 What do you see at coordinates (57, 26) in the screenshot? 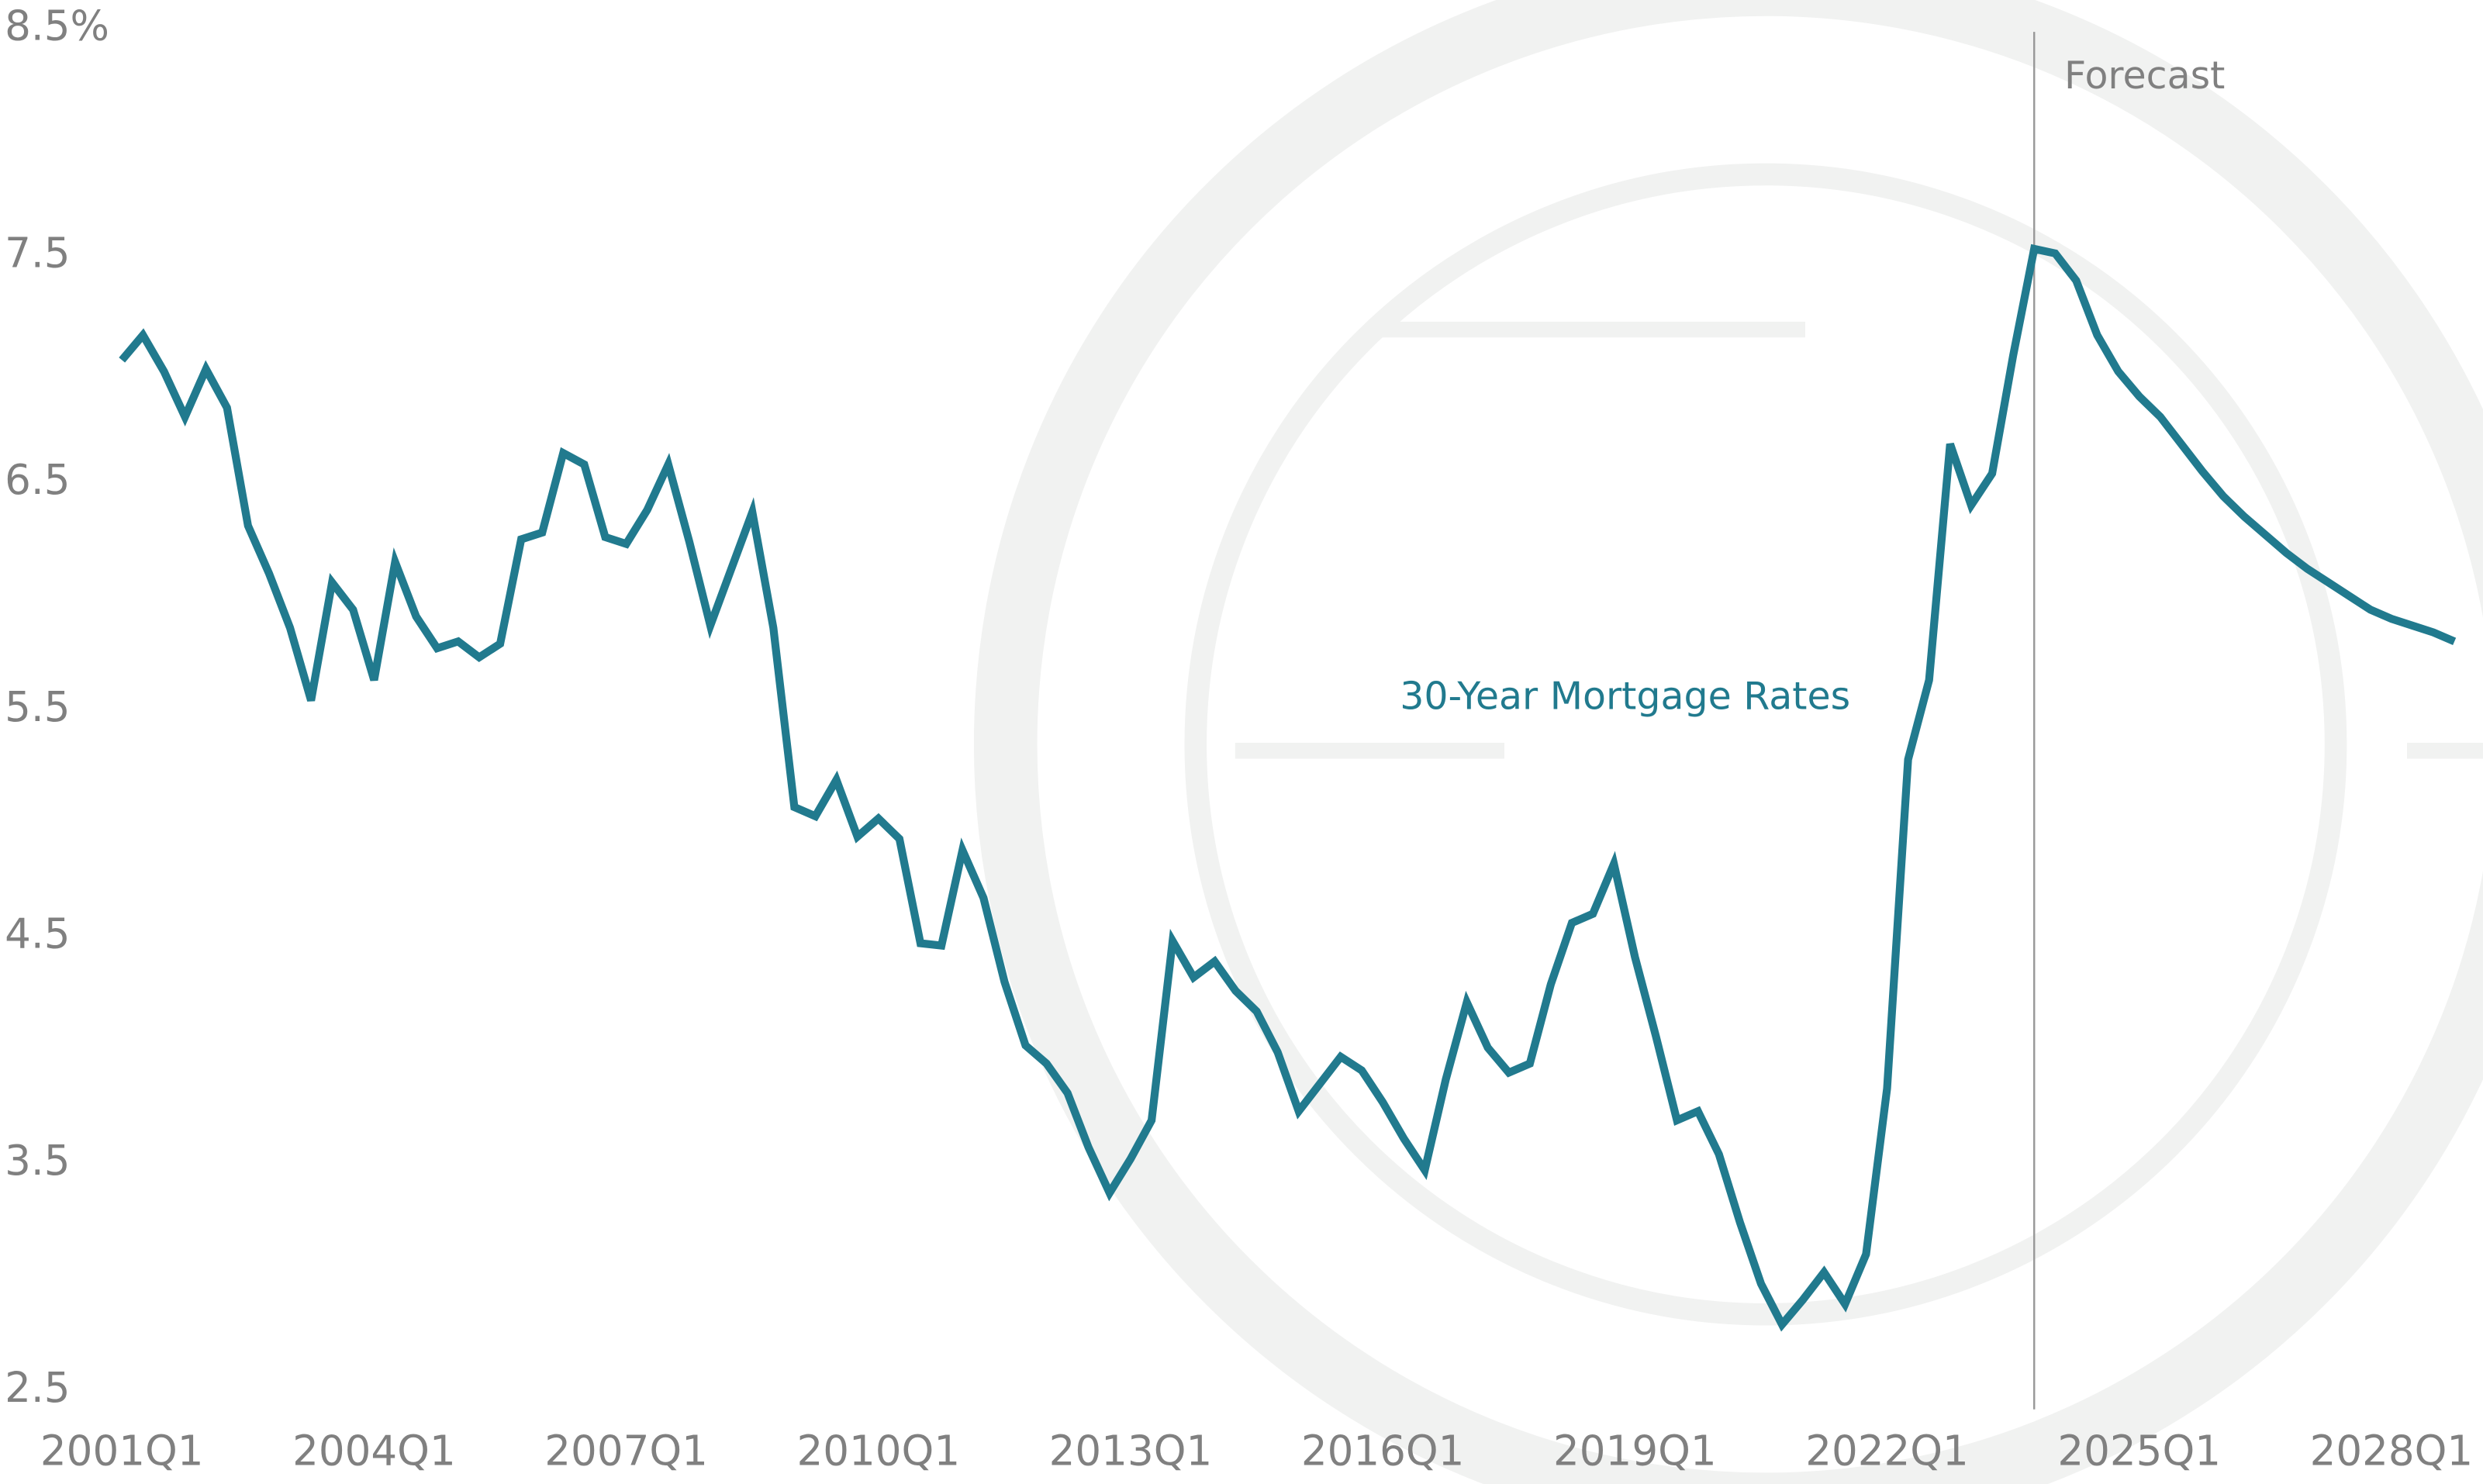
I see `y-tick-label: 8.5%` at bounding box center [57, 26].